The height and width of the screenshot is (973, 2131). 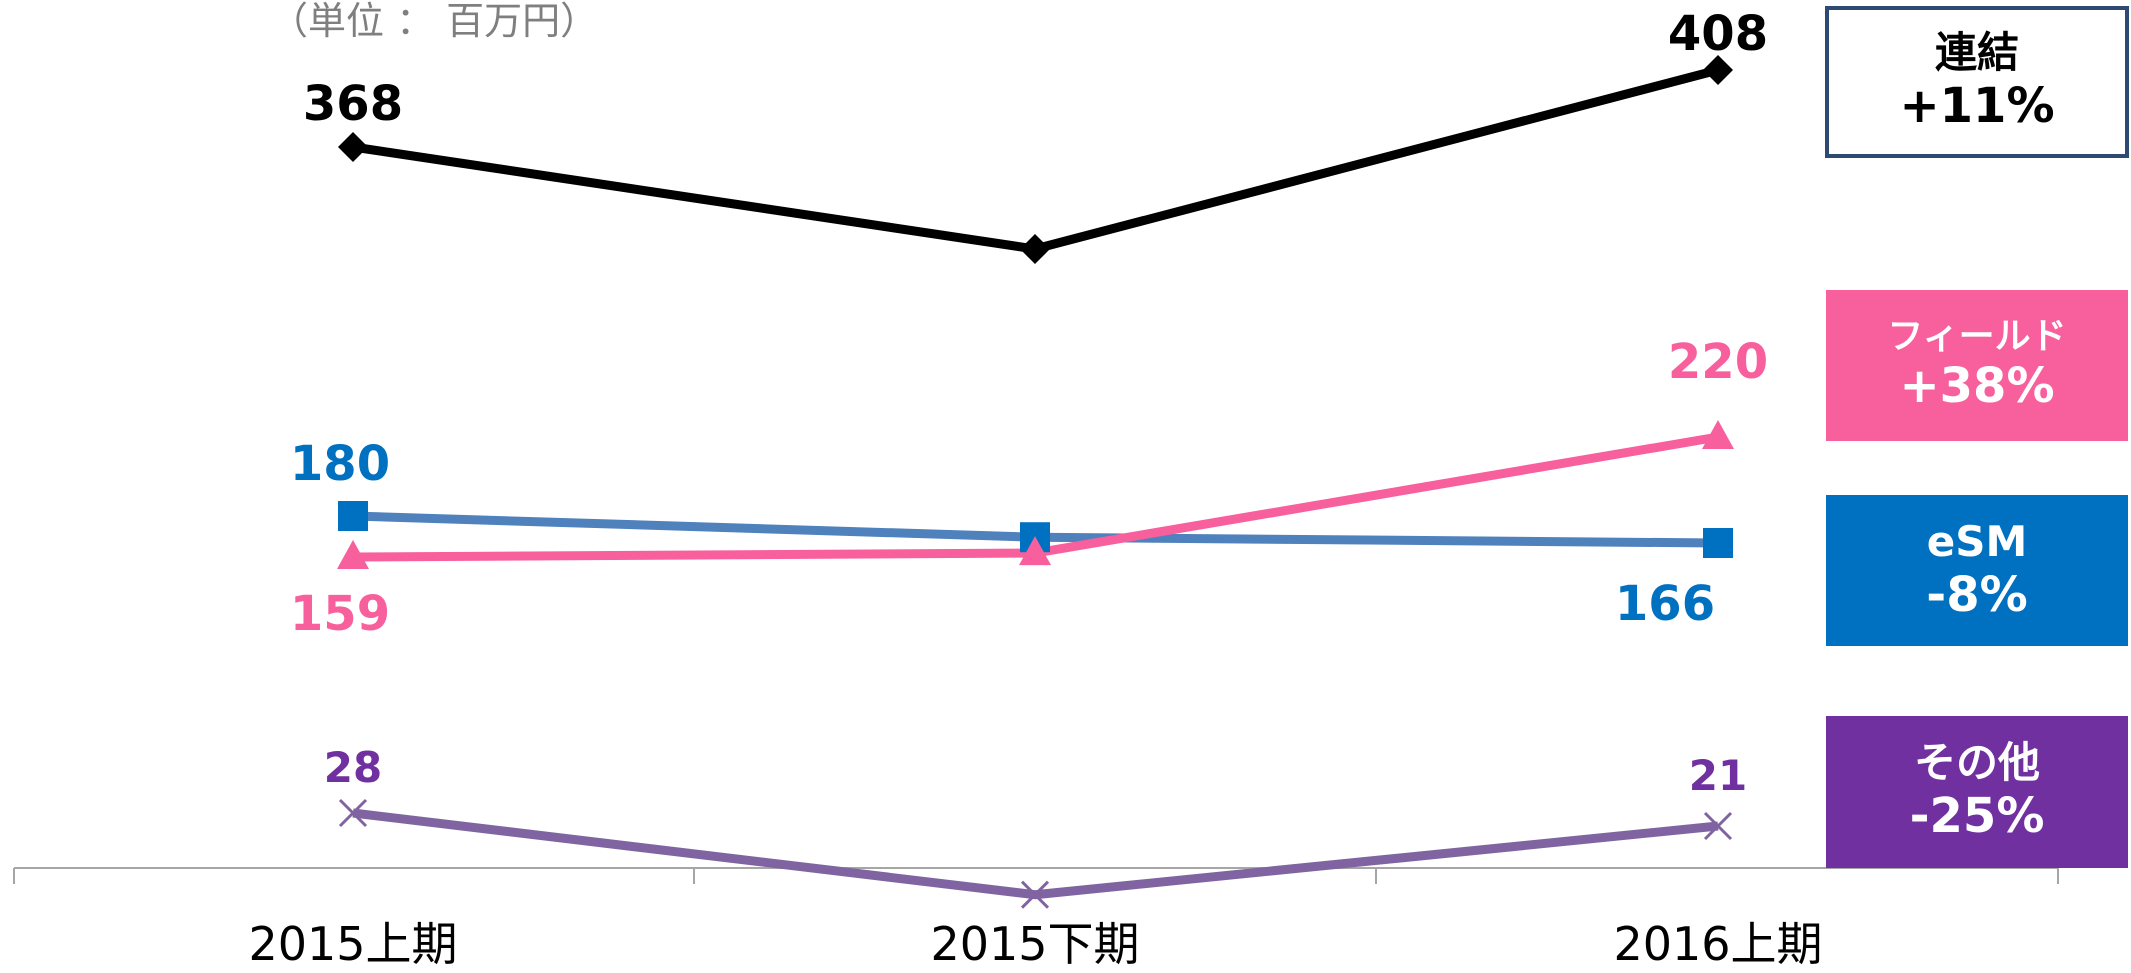 I want to click on data-label-esm: 180, so click(x=340, y=464).